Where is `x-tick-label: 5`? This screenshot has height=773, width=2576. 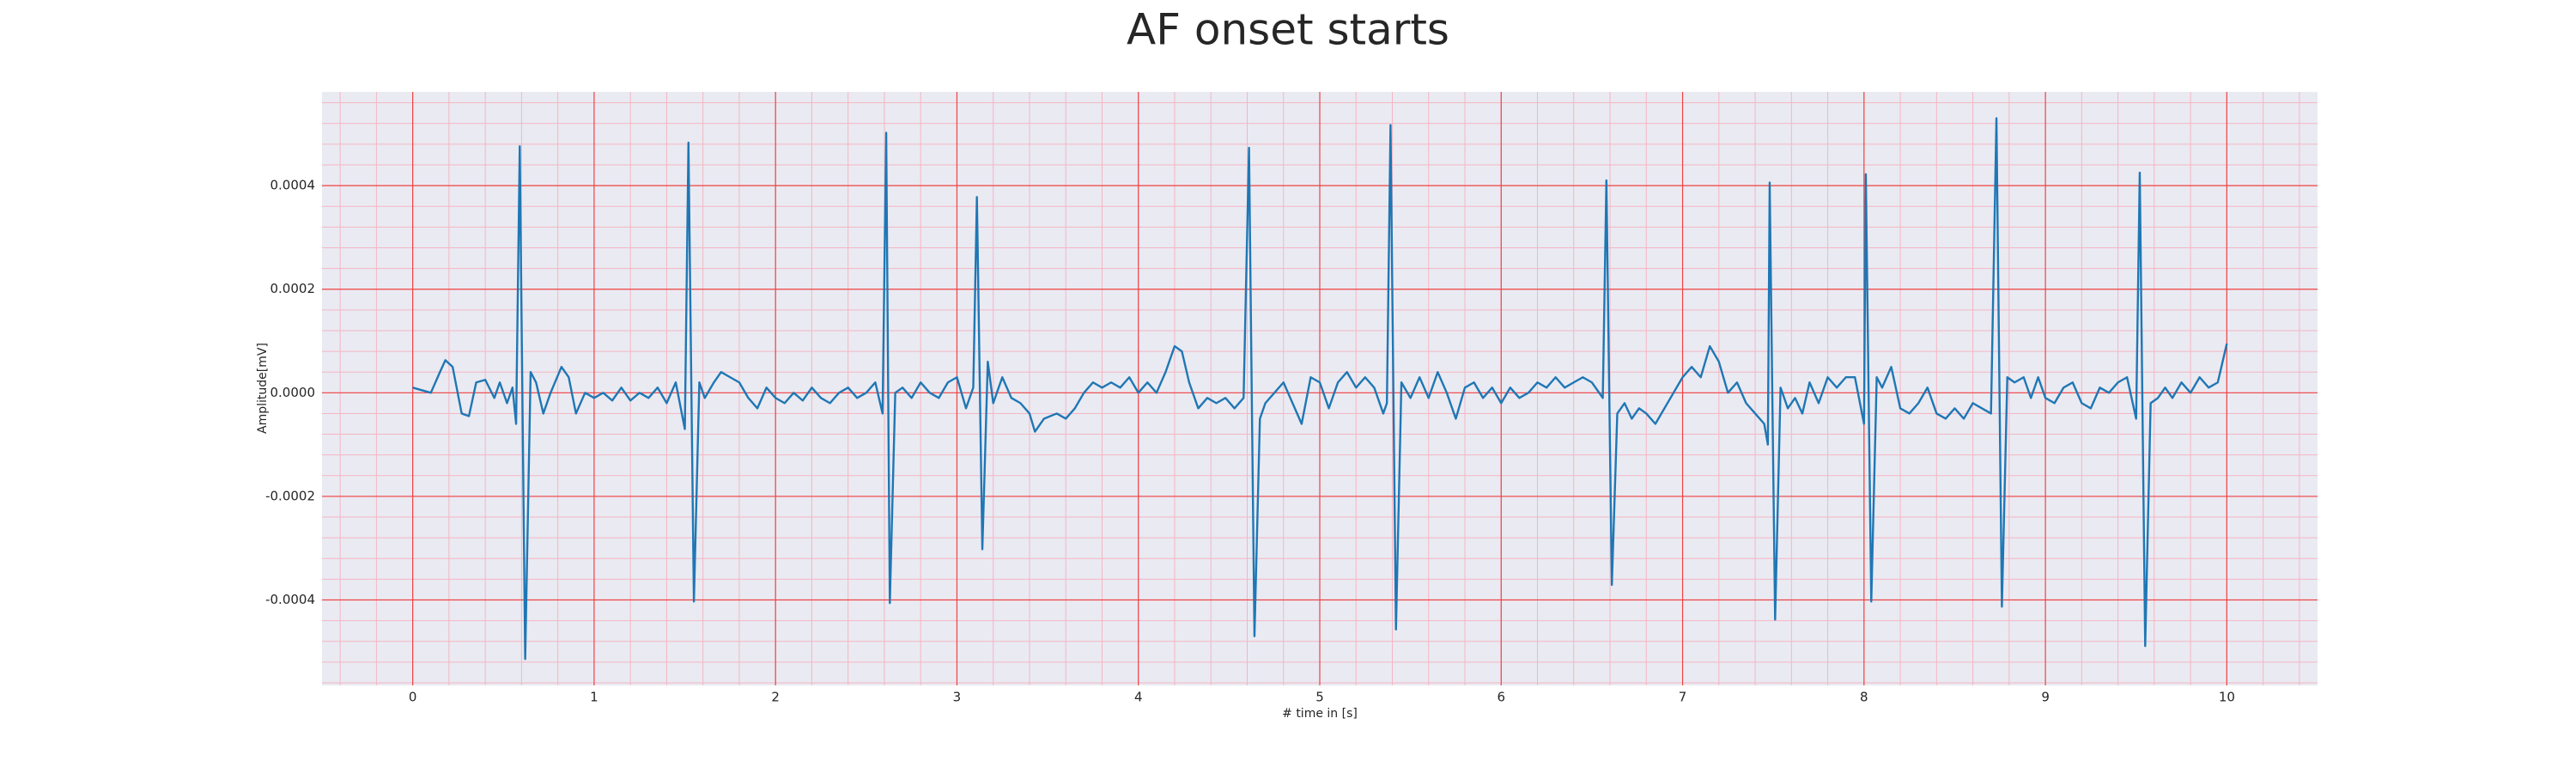 x-tick-label: 5 is located at coordinates (1319, 697).